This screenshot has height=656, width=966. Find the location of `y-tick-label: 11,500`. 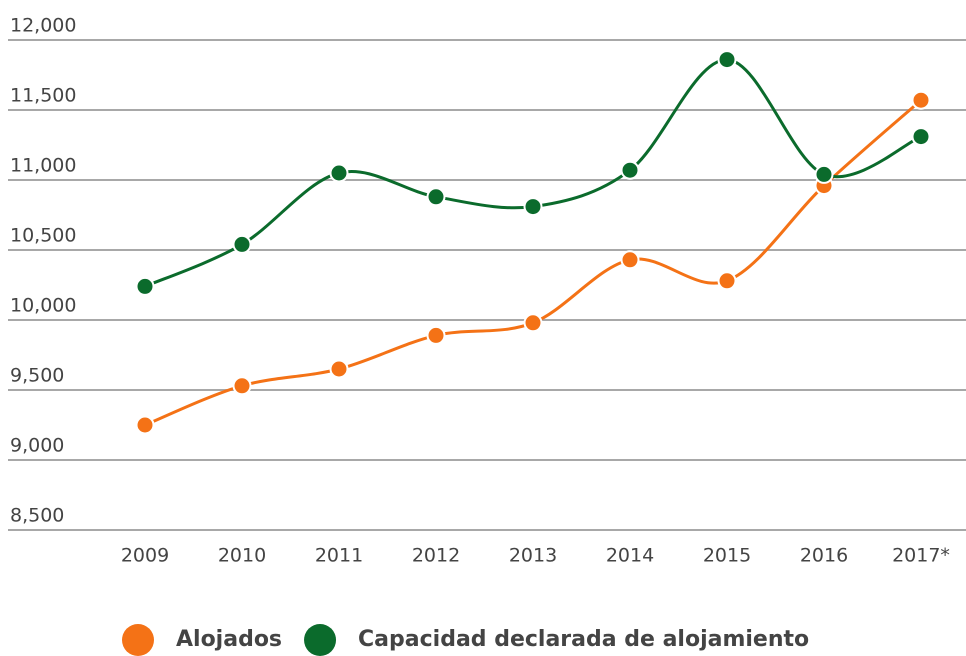

y-tick-label: 11,500 is located at coordinates (43, 96).